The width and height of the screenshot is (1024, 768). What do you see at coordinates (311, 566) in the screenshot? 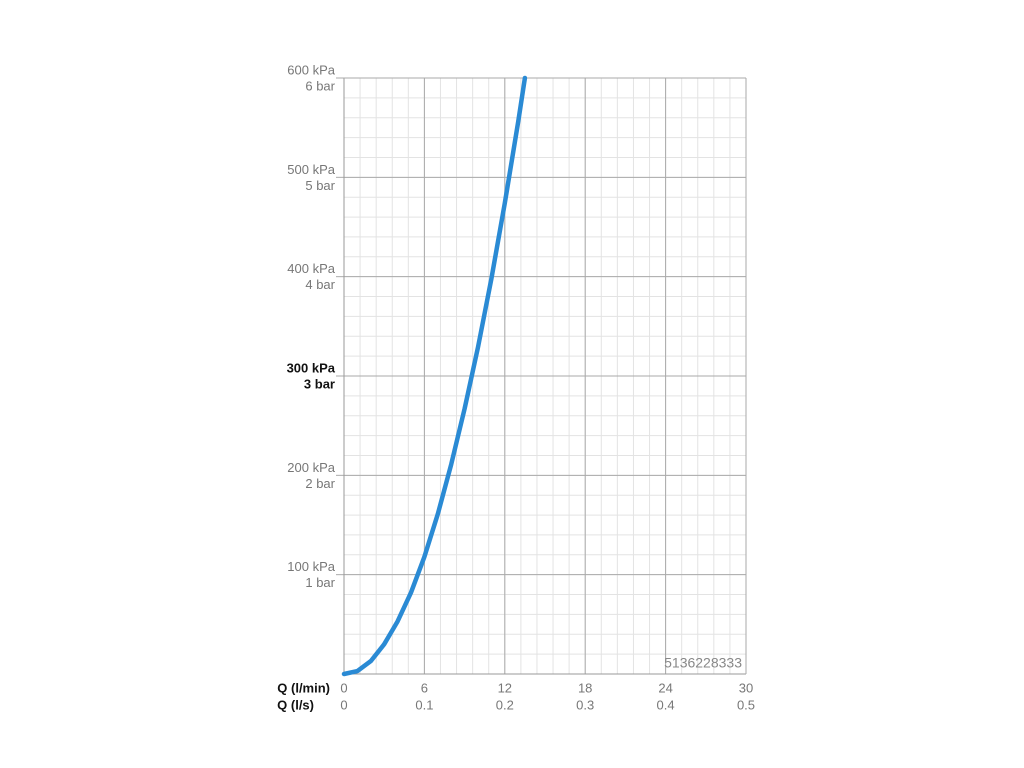
I see `y-tick-label: 100 kPa` at bounding box center [311, 566].